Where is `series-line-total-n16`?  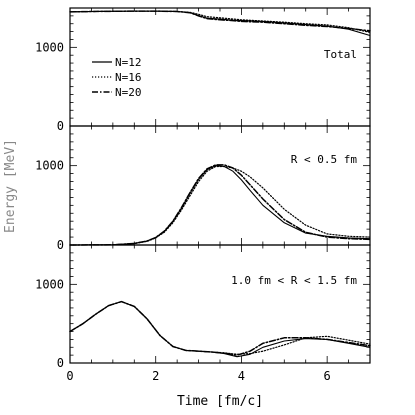
series-line-total-n16 is located at coordinates (220, 22).